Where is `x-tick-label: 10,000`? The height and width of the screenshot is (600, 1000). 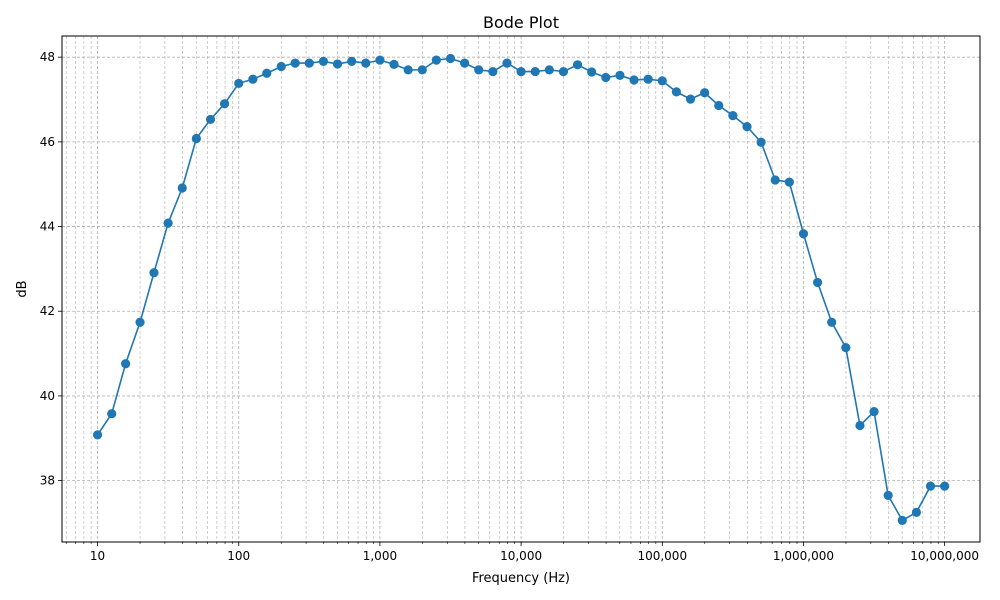
x-tick-label: 10,000 is located at coordinates (521, 556).